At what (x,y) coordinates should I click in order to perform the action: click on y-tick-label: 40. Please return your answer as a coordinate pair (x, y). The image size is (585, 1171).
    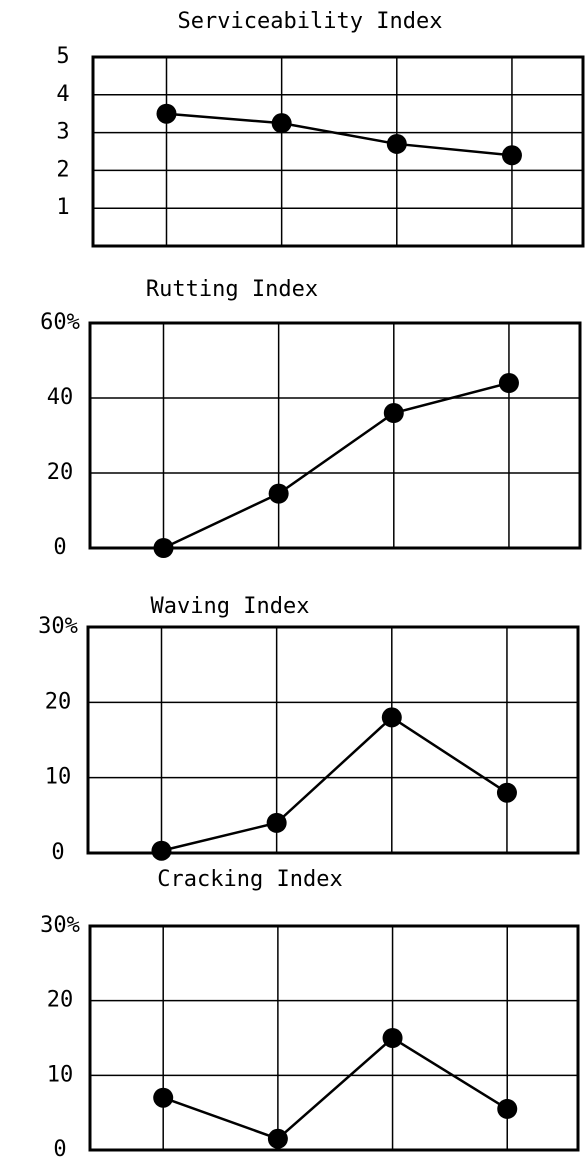
    Looking at the image, I should click on (60, 397).